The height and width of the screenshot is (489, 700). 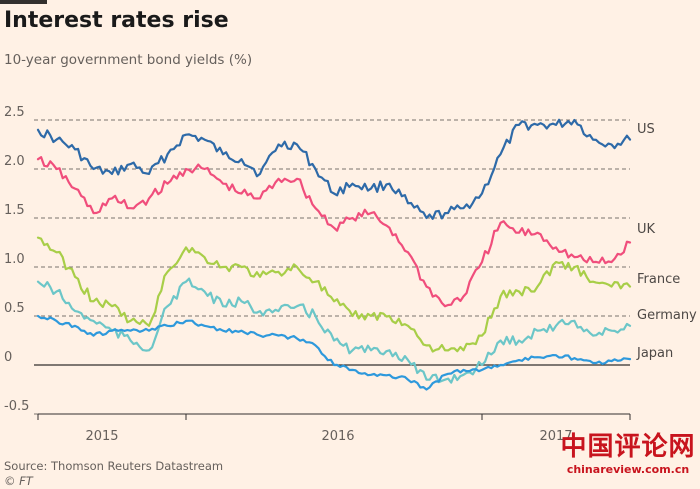 I want to click on chinareview-watermark: 中国评论网 chinareview.com.cn, so click(x=628, y=457).